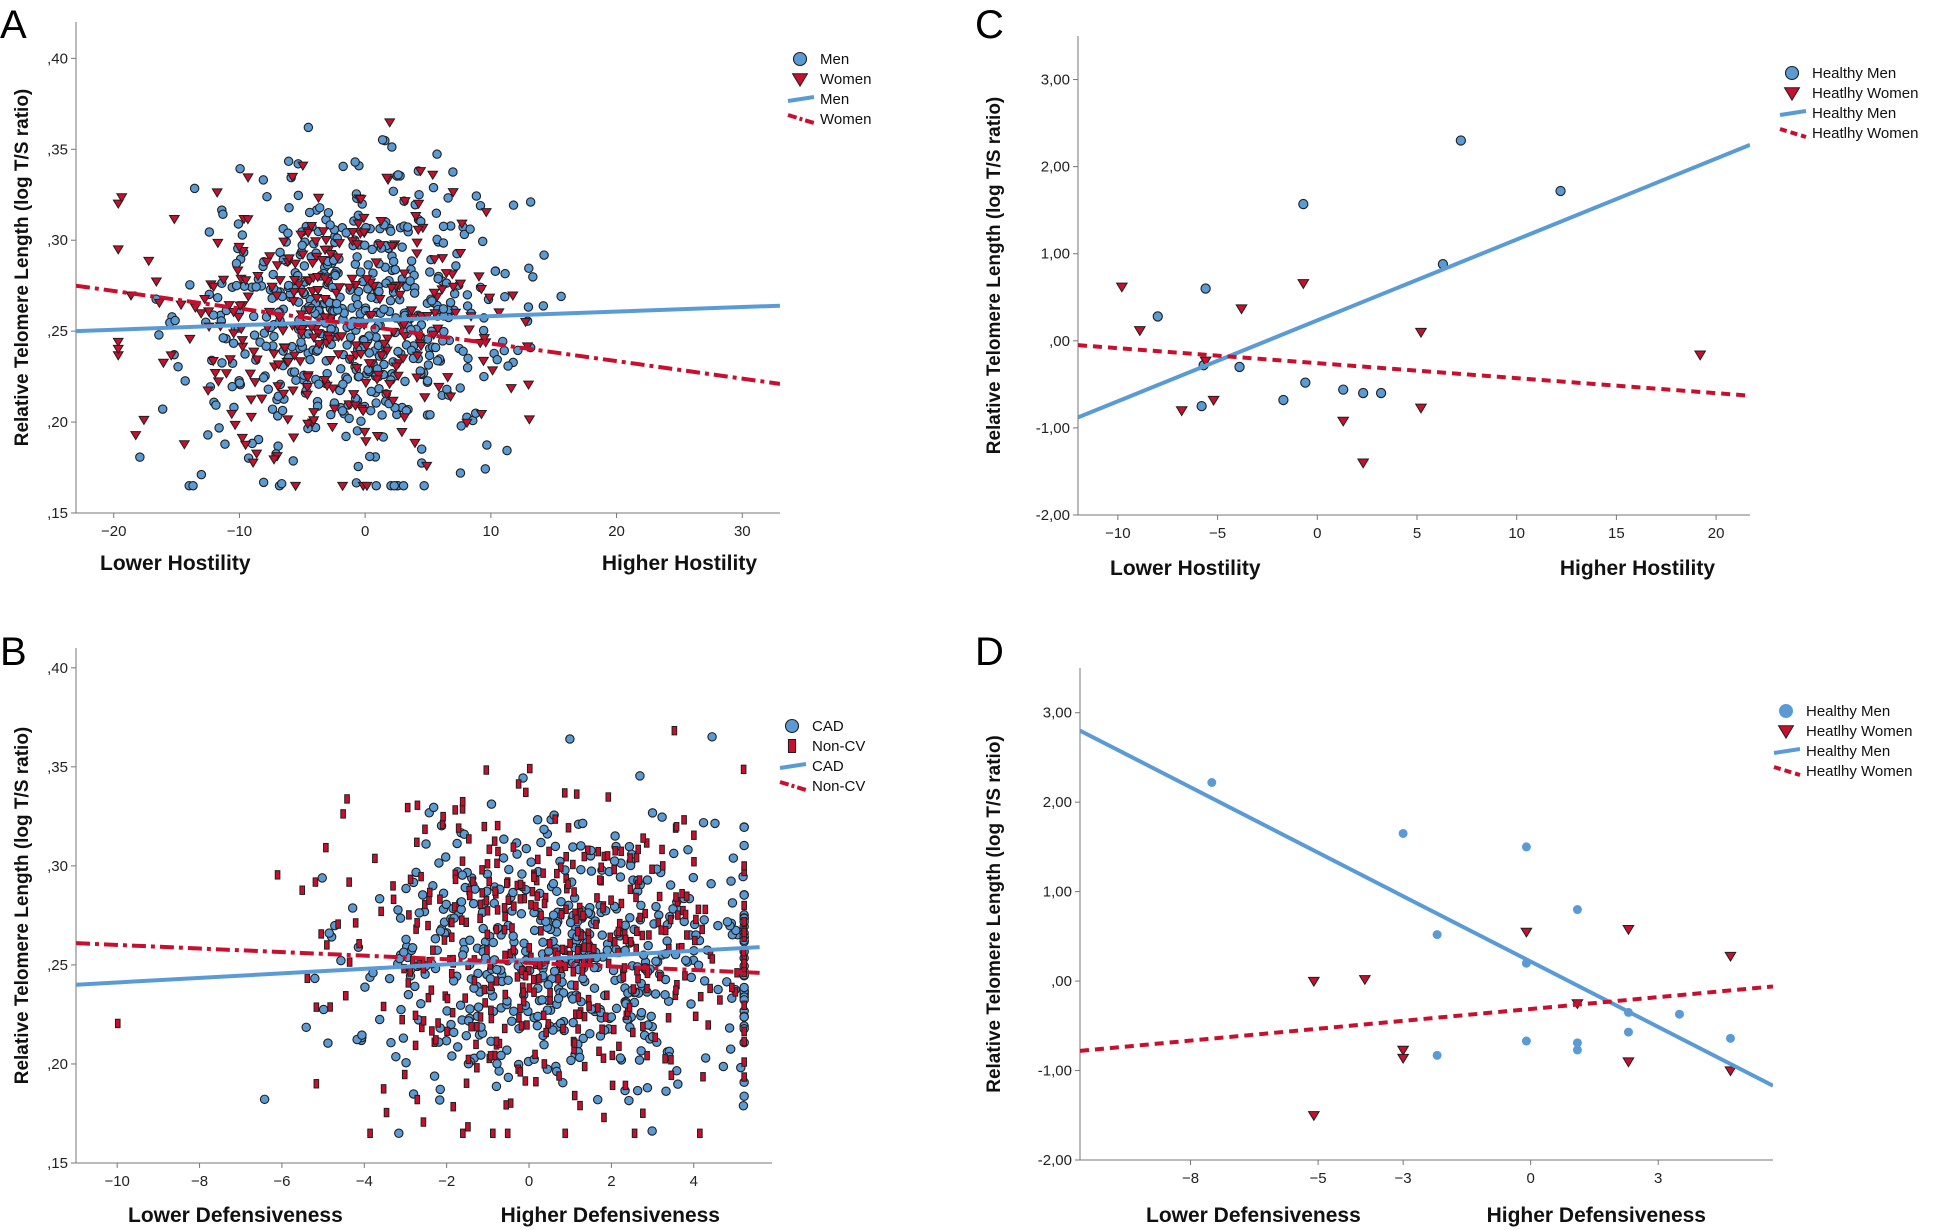  What do you see at coordinates (828, 766) in the screenshot?
I see `legend-label: CAD` at bounding box center [828, 766].